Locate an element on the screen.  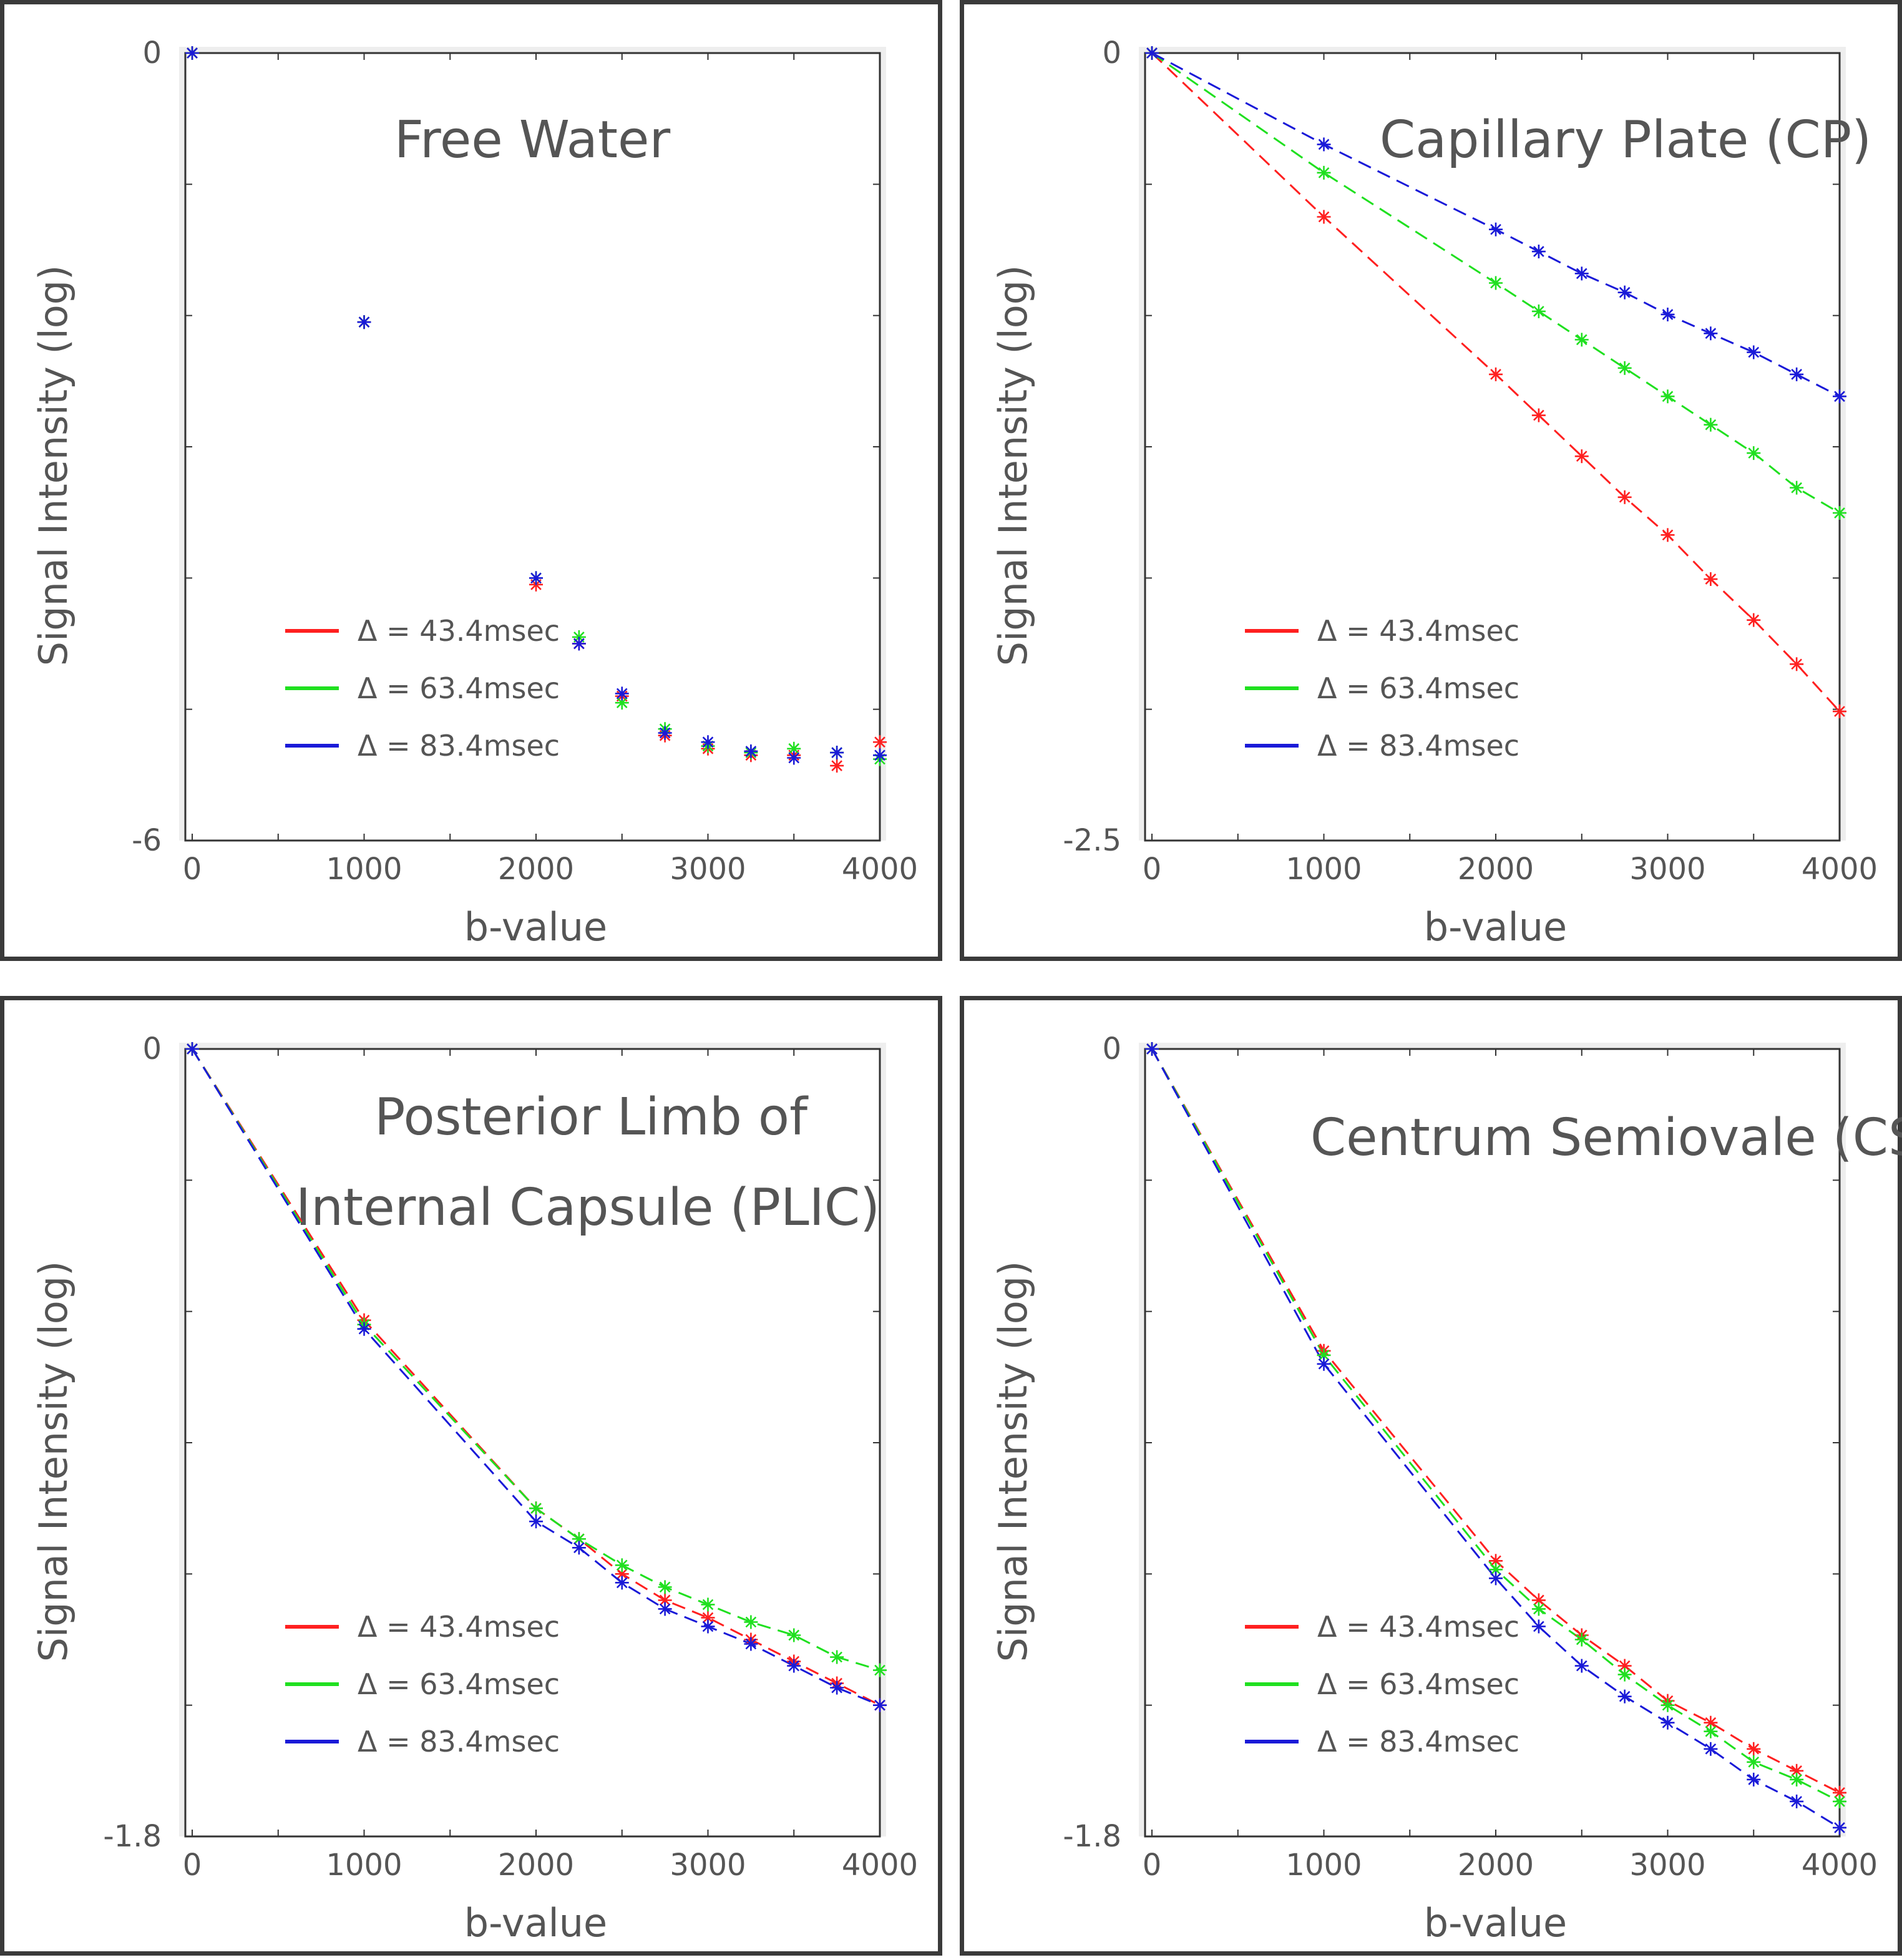
panel-title-line: Capillary Plate (CP) is located at coordinates (1625, 140).